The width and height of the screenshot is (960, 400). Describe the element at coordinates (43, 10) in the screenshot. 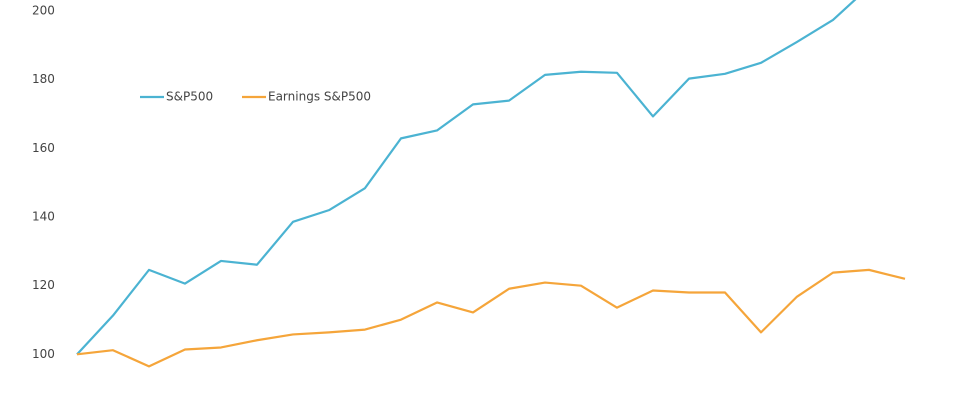

I see `y-tick-label: 200` at that location.